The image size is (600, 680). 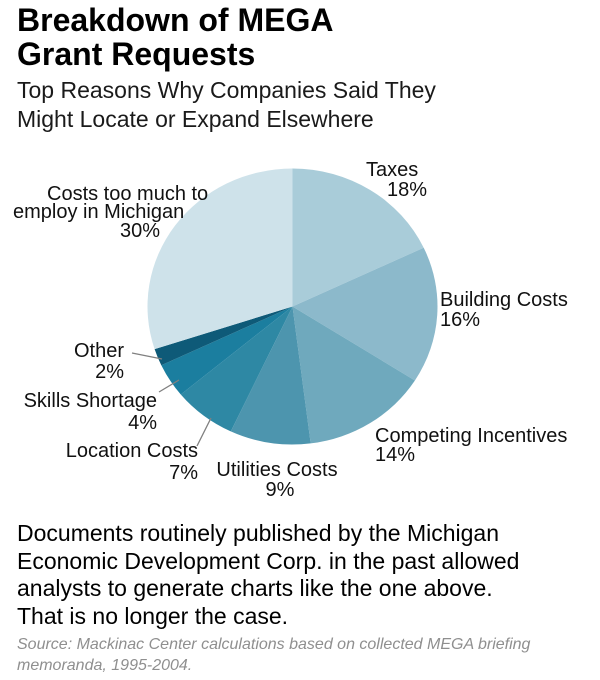 What do you see at coordinates (147, 356) in the screenshot?
I see `leader-line-other` at bounding box center [147, 356].